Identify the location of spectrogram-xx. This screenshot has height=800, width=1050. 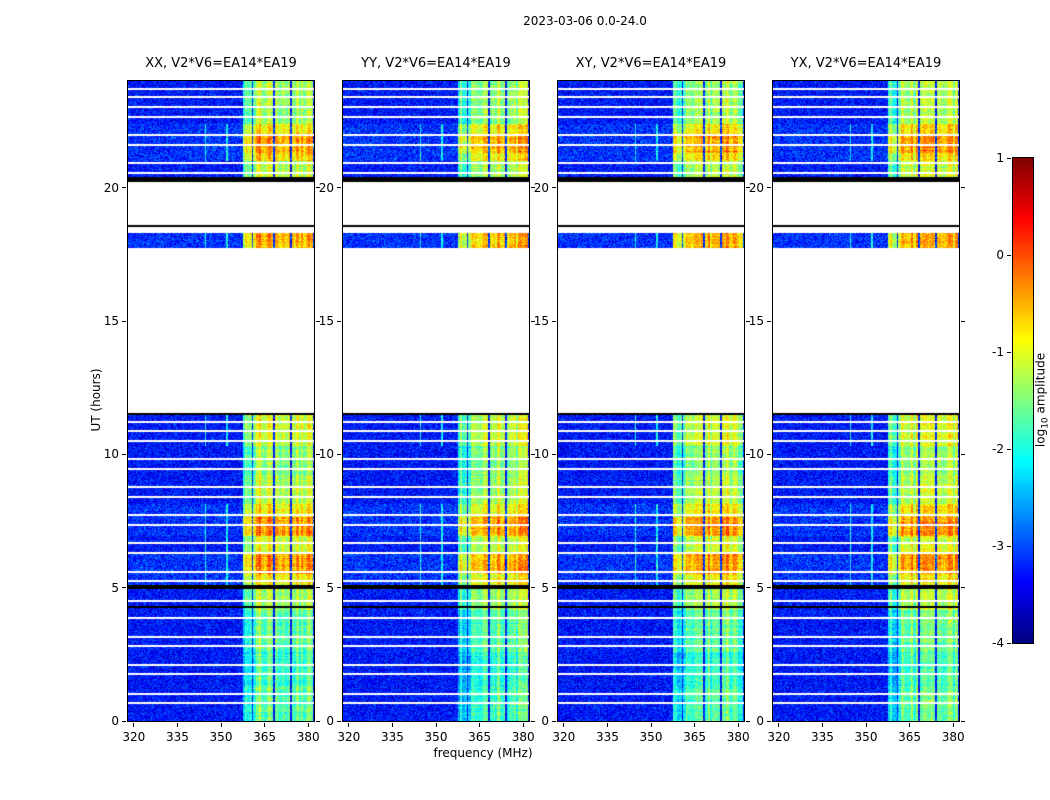
(221, 401).